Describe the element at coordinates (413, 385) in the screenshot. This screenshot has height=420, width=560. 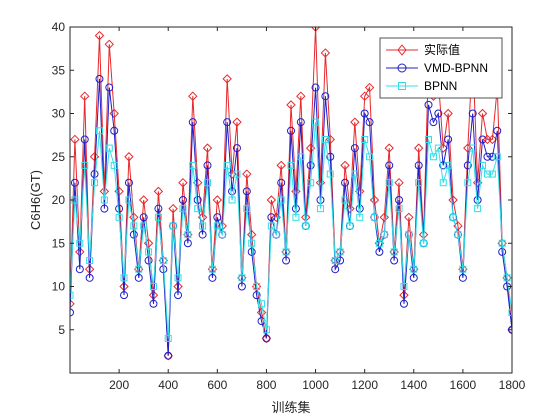
I see `x-tick-label: 1400` at that location.